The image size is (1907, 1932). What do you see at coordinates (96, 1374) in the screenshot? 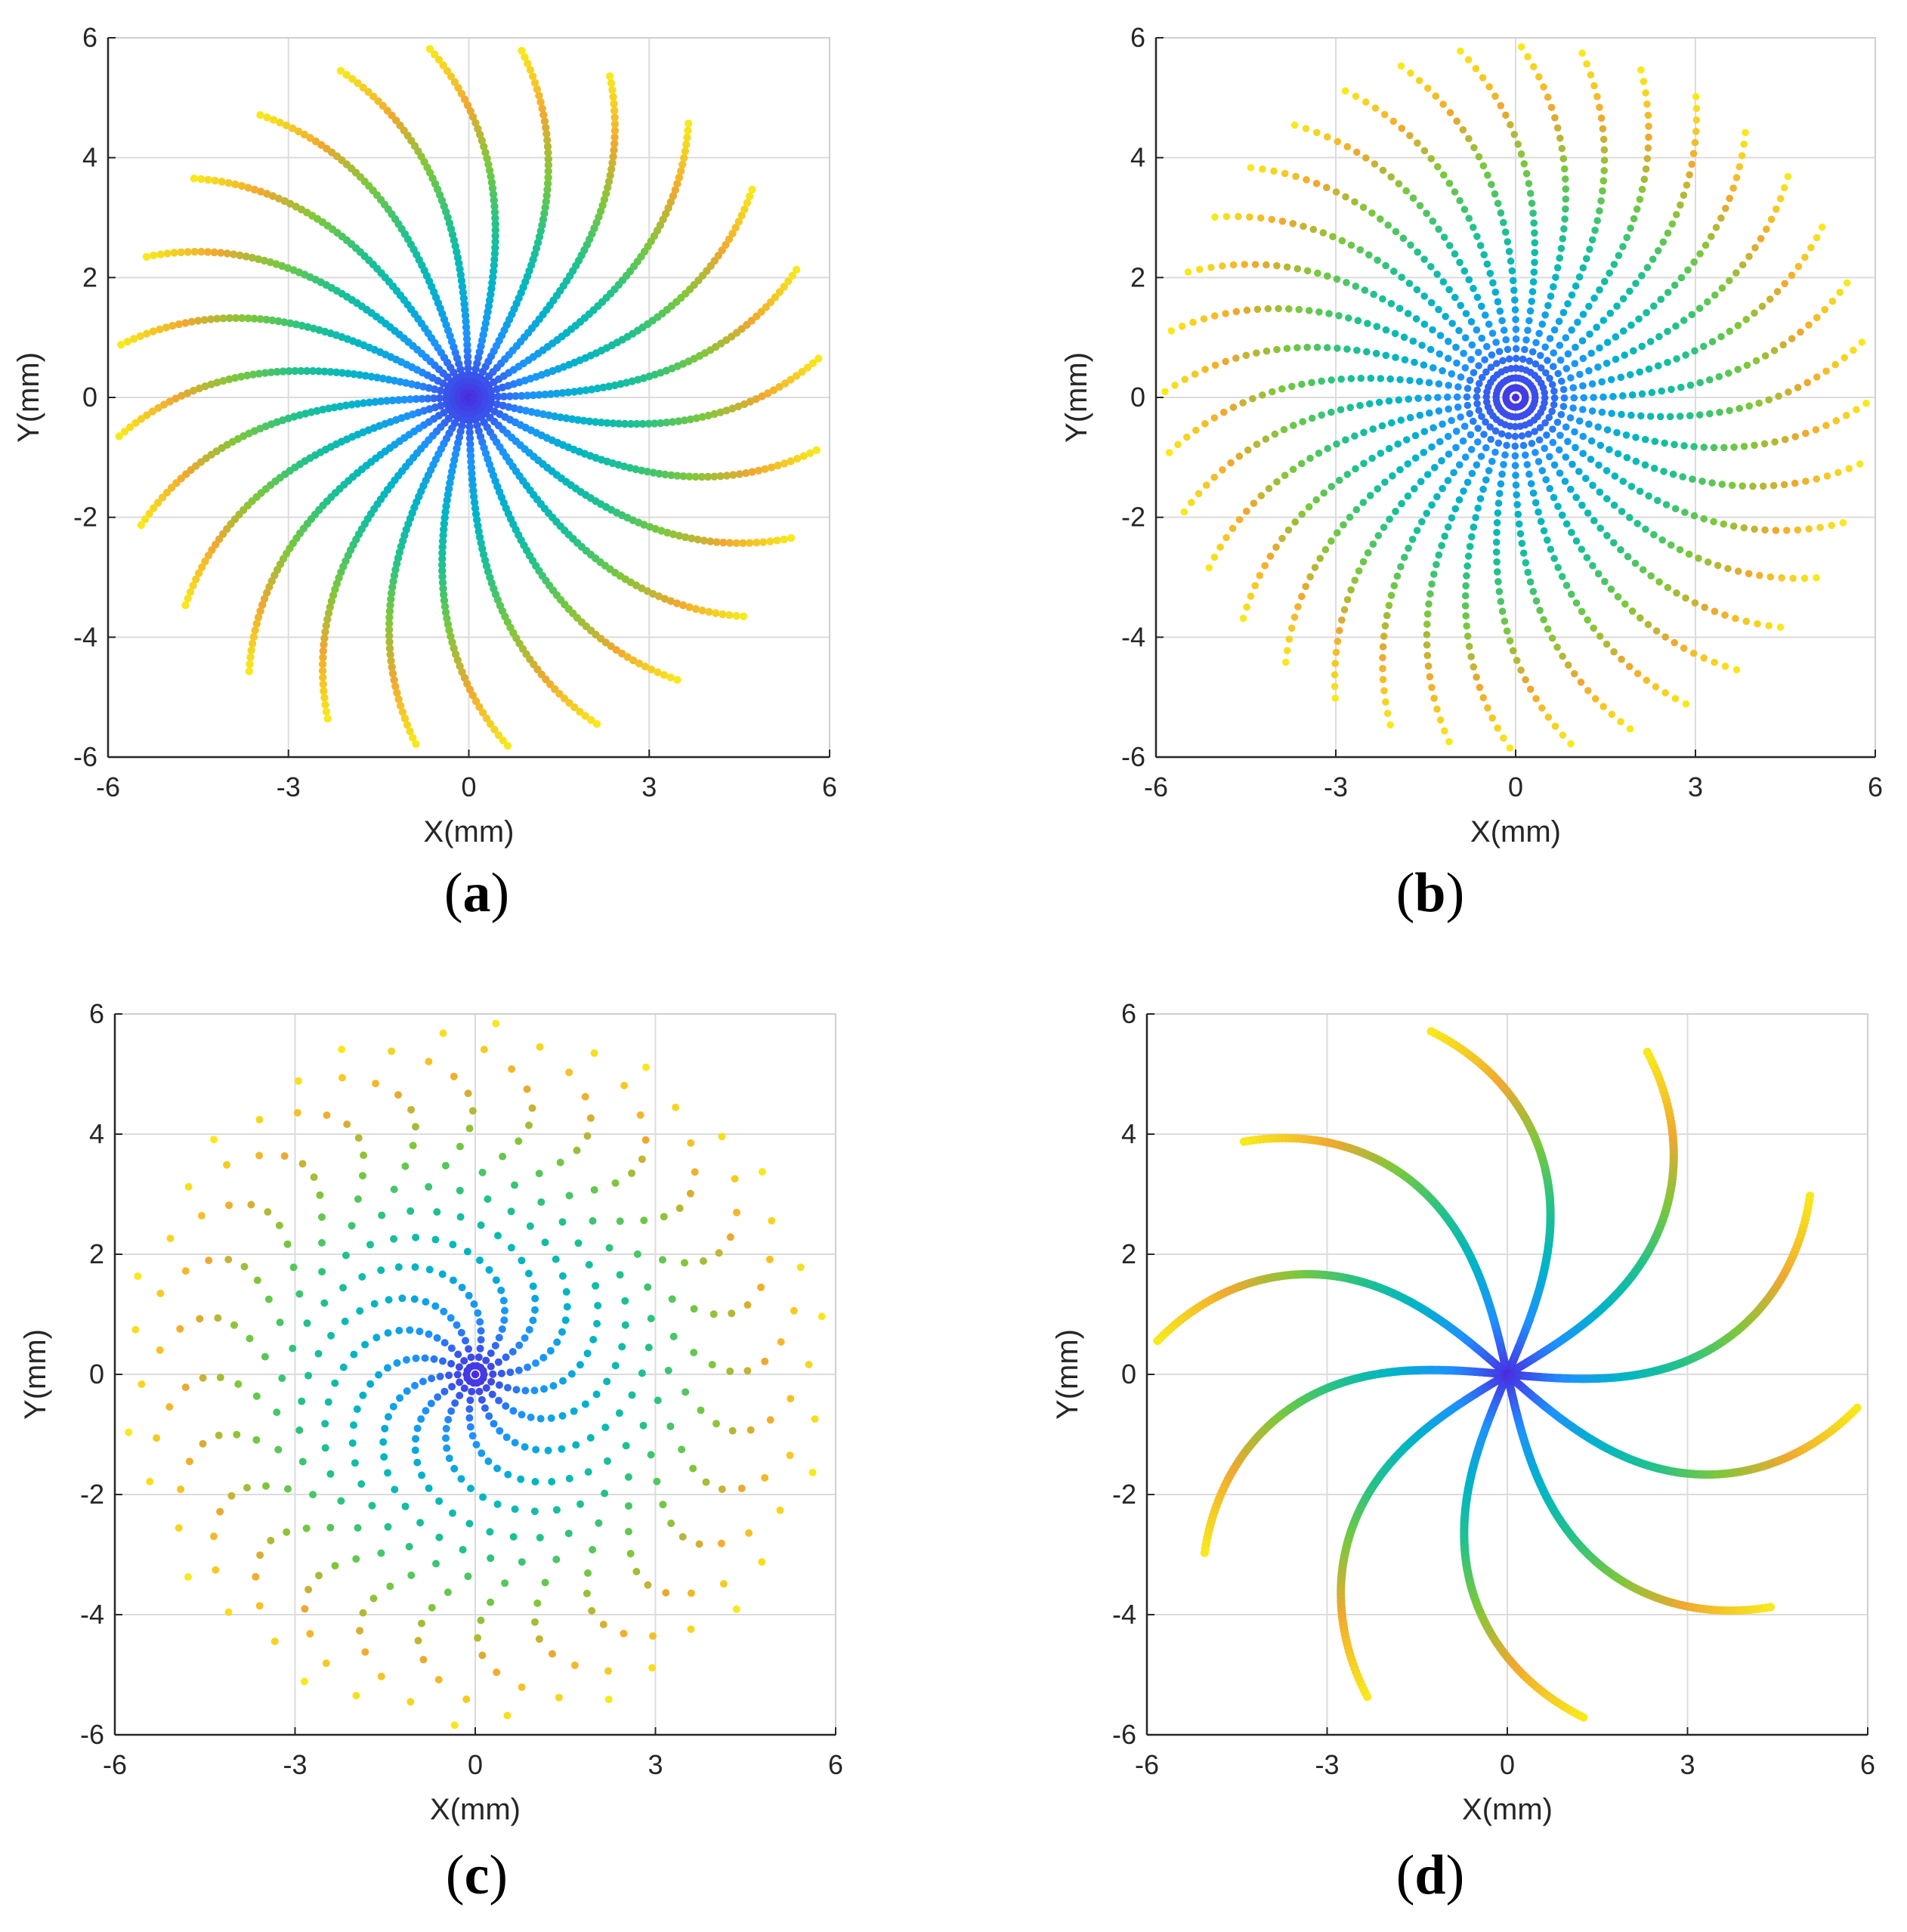
I see `y-tick-label: 0` at bounding box center [96, 1374].